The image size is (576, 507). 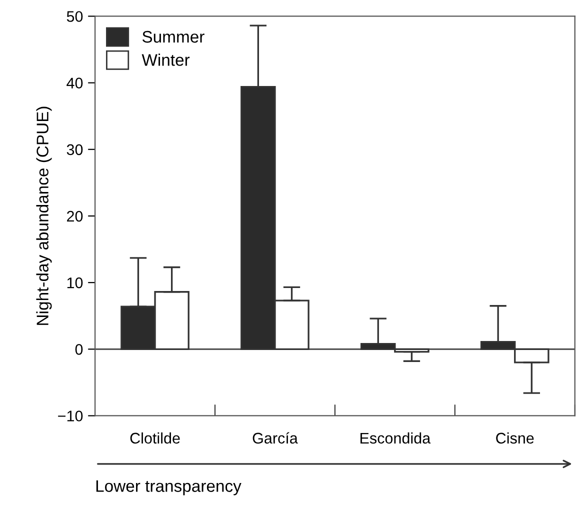 I want to click on x-tick-label: Escondida, so click(x=395, y=438).